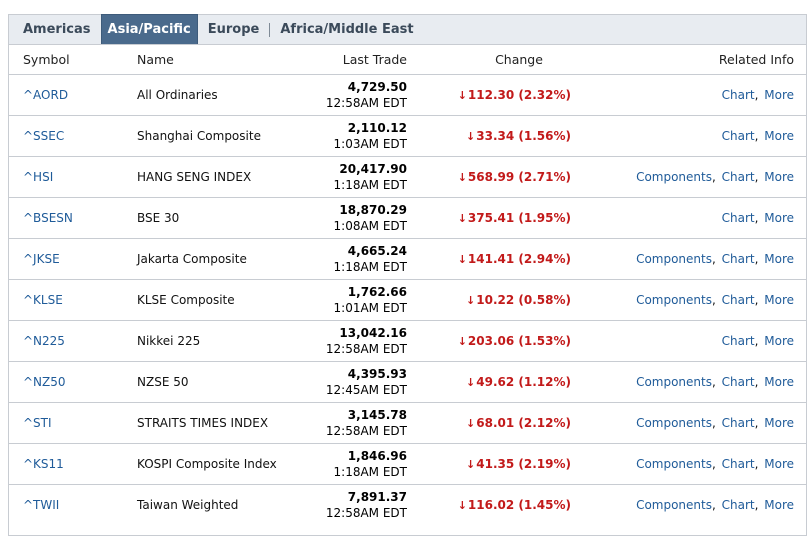 This screenshot has height=543, width=812. What do you see at coordinates (514, 177) in the screenshot?
I see `change-value: ↓568.99 (2.71%)` at bounding box center [514, 177].